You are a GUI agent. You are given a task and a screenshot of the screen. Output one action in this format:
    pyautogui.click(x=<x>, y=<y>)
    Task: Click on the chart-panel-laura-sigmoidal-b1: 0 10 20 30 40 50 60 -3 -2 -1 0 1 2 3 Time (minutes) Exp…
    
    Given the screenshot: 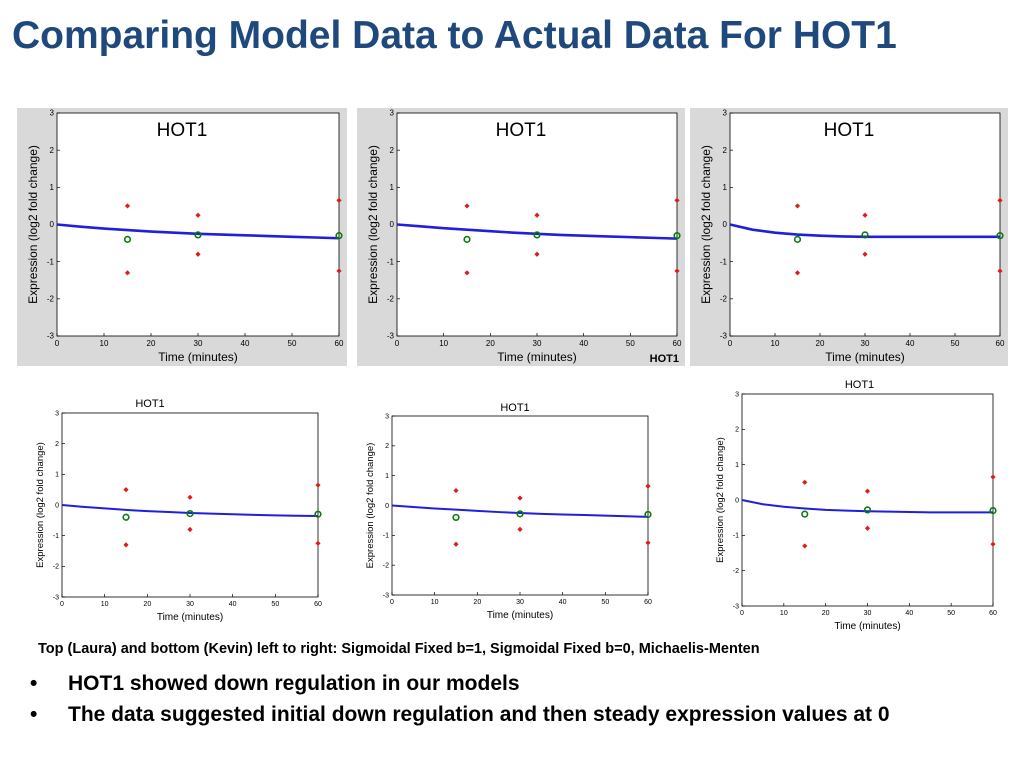 What is the action you would take?
    pyautogui.click(x=182, y=237)
    